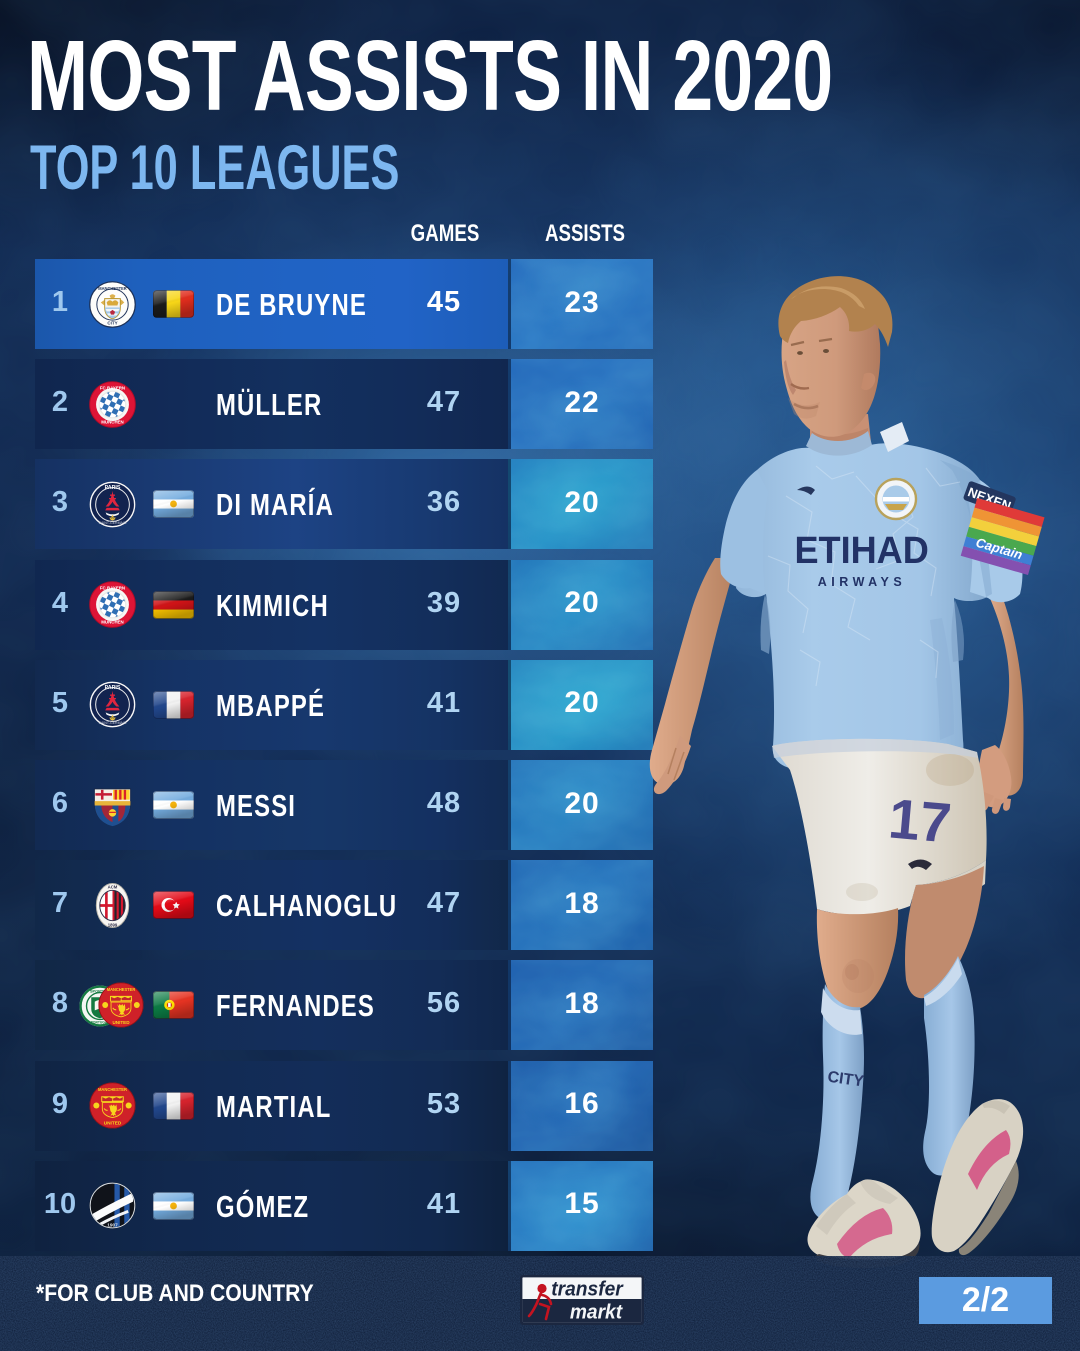 The height and width of the screenshot is (1351, 1080). I want to click on svg-text: 17, so click(920, 820).